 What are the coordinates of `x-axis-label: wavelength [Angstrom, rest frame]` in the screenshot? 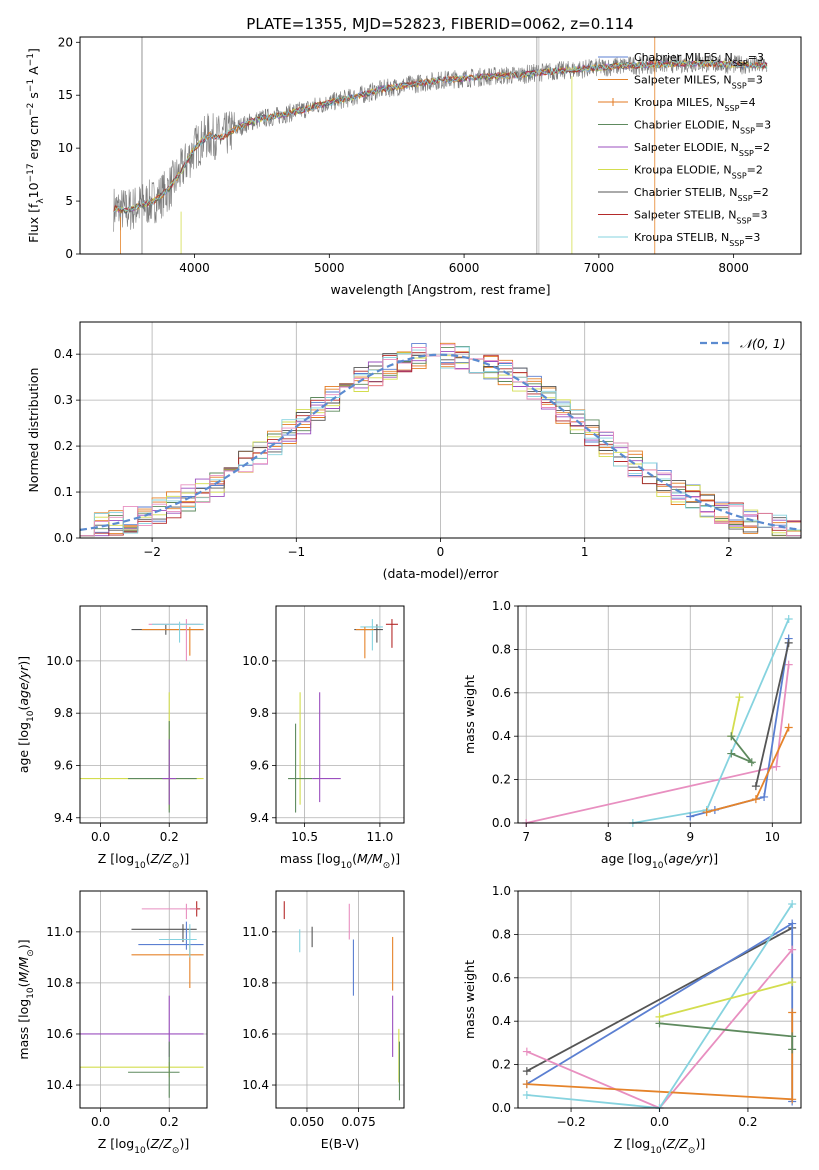 It's located at (440, 289).